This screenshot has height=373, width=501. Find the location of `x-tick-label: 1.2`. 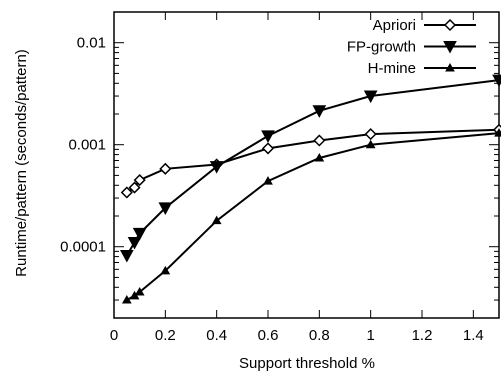

x-tick-label: 1.2 is located at coordinates (422, 335).